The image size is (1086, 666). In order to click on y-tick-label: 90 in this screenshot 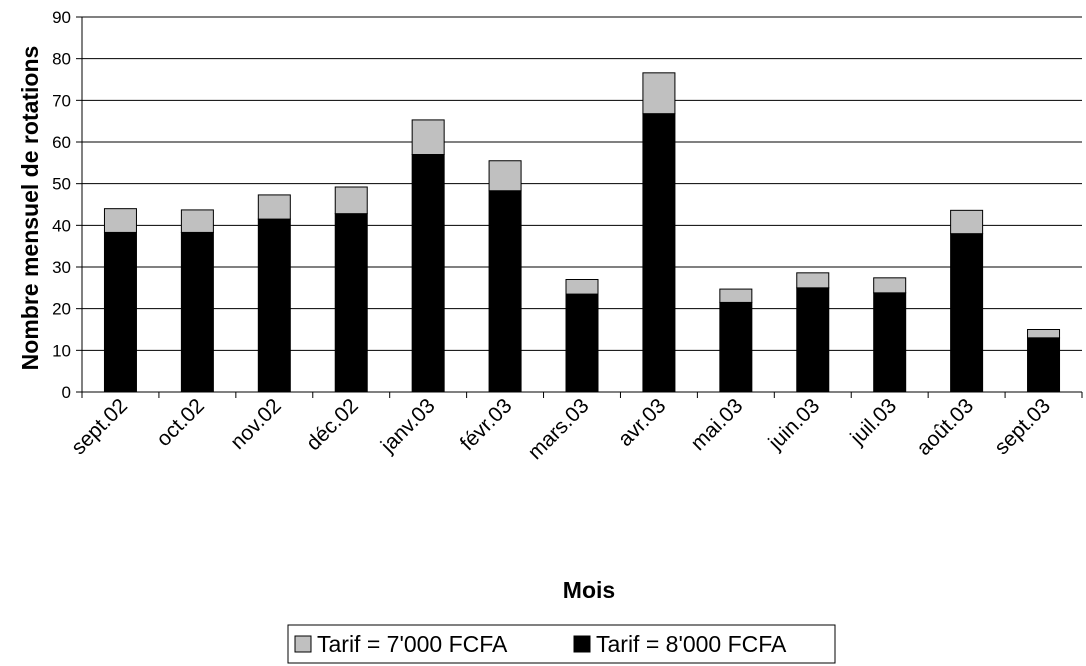, I will do `click(61, 17)`.